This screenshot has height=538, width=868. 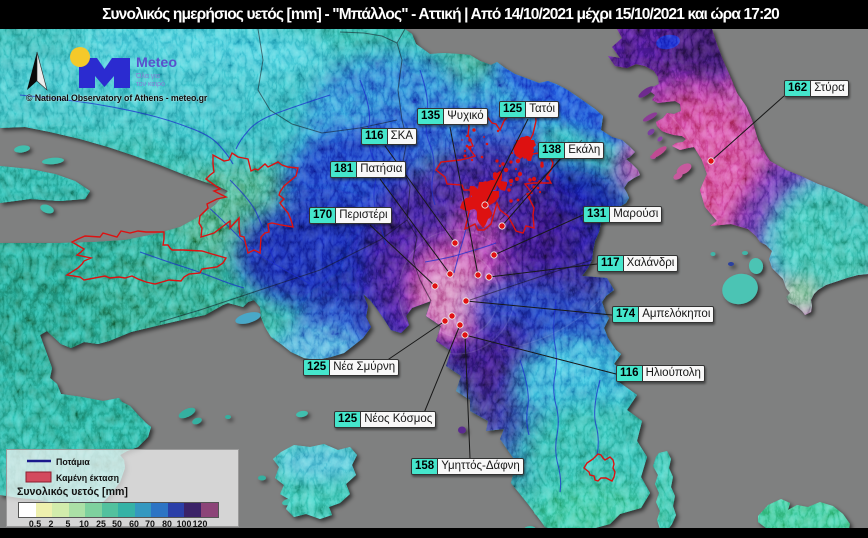 I want to click on svg-text: Όλα για, so click(x=147, y=76).